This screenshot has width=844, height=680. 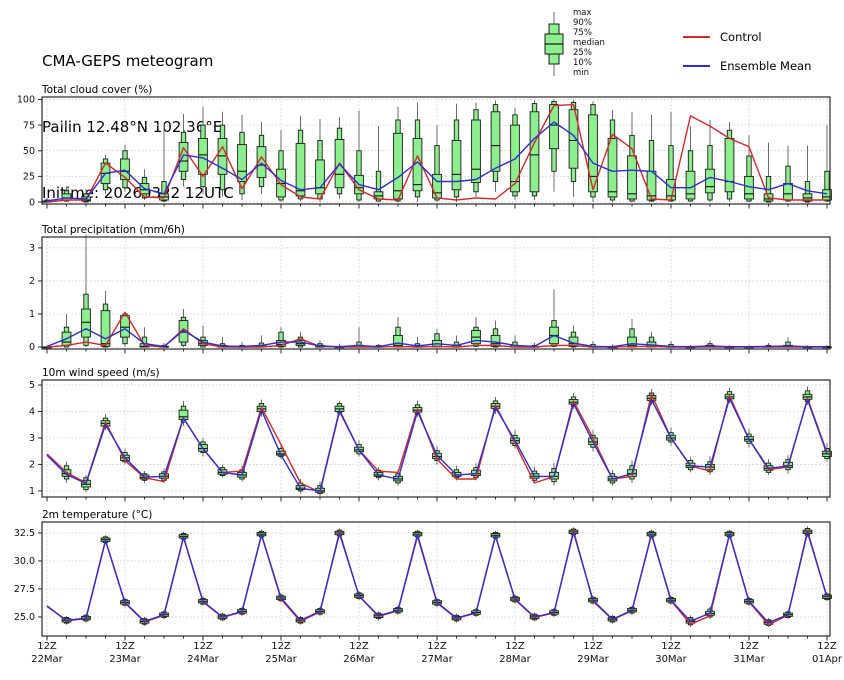 I want to click on cloud-control-line, so click(x=436, y=153).